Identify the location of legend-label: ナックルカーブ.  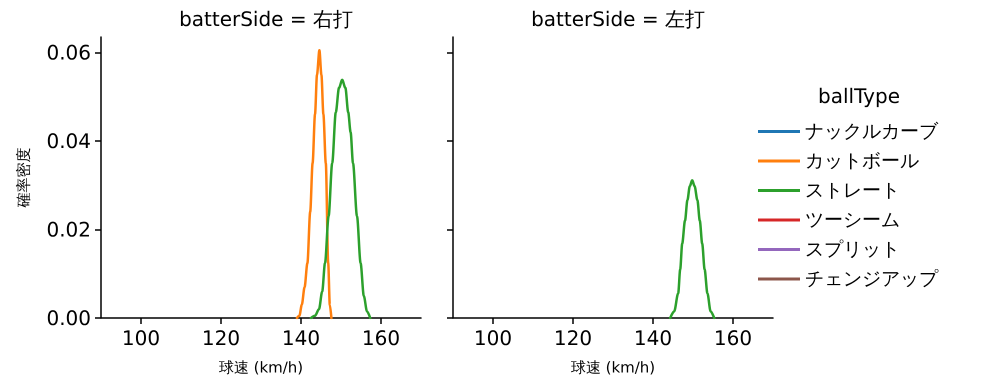
(872, 131).